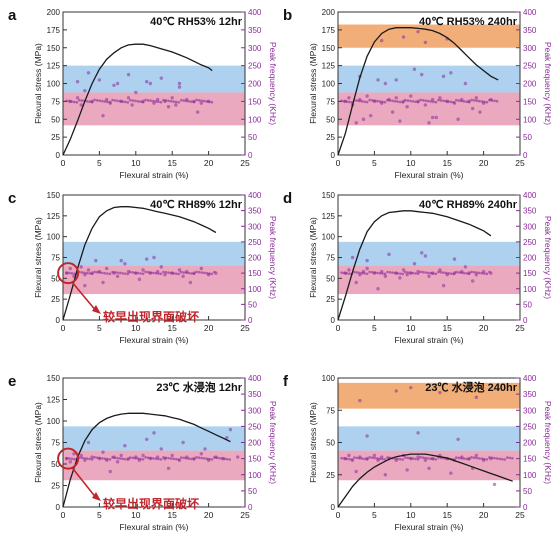 This screenshot has width=554, height=549. Describe the element at coordinates (196, 205) in the screenshot. I see `panel-title: 40℃ RH89% 12hr` at that location.